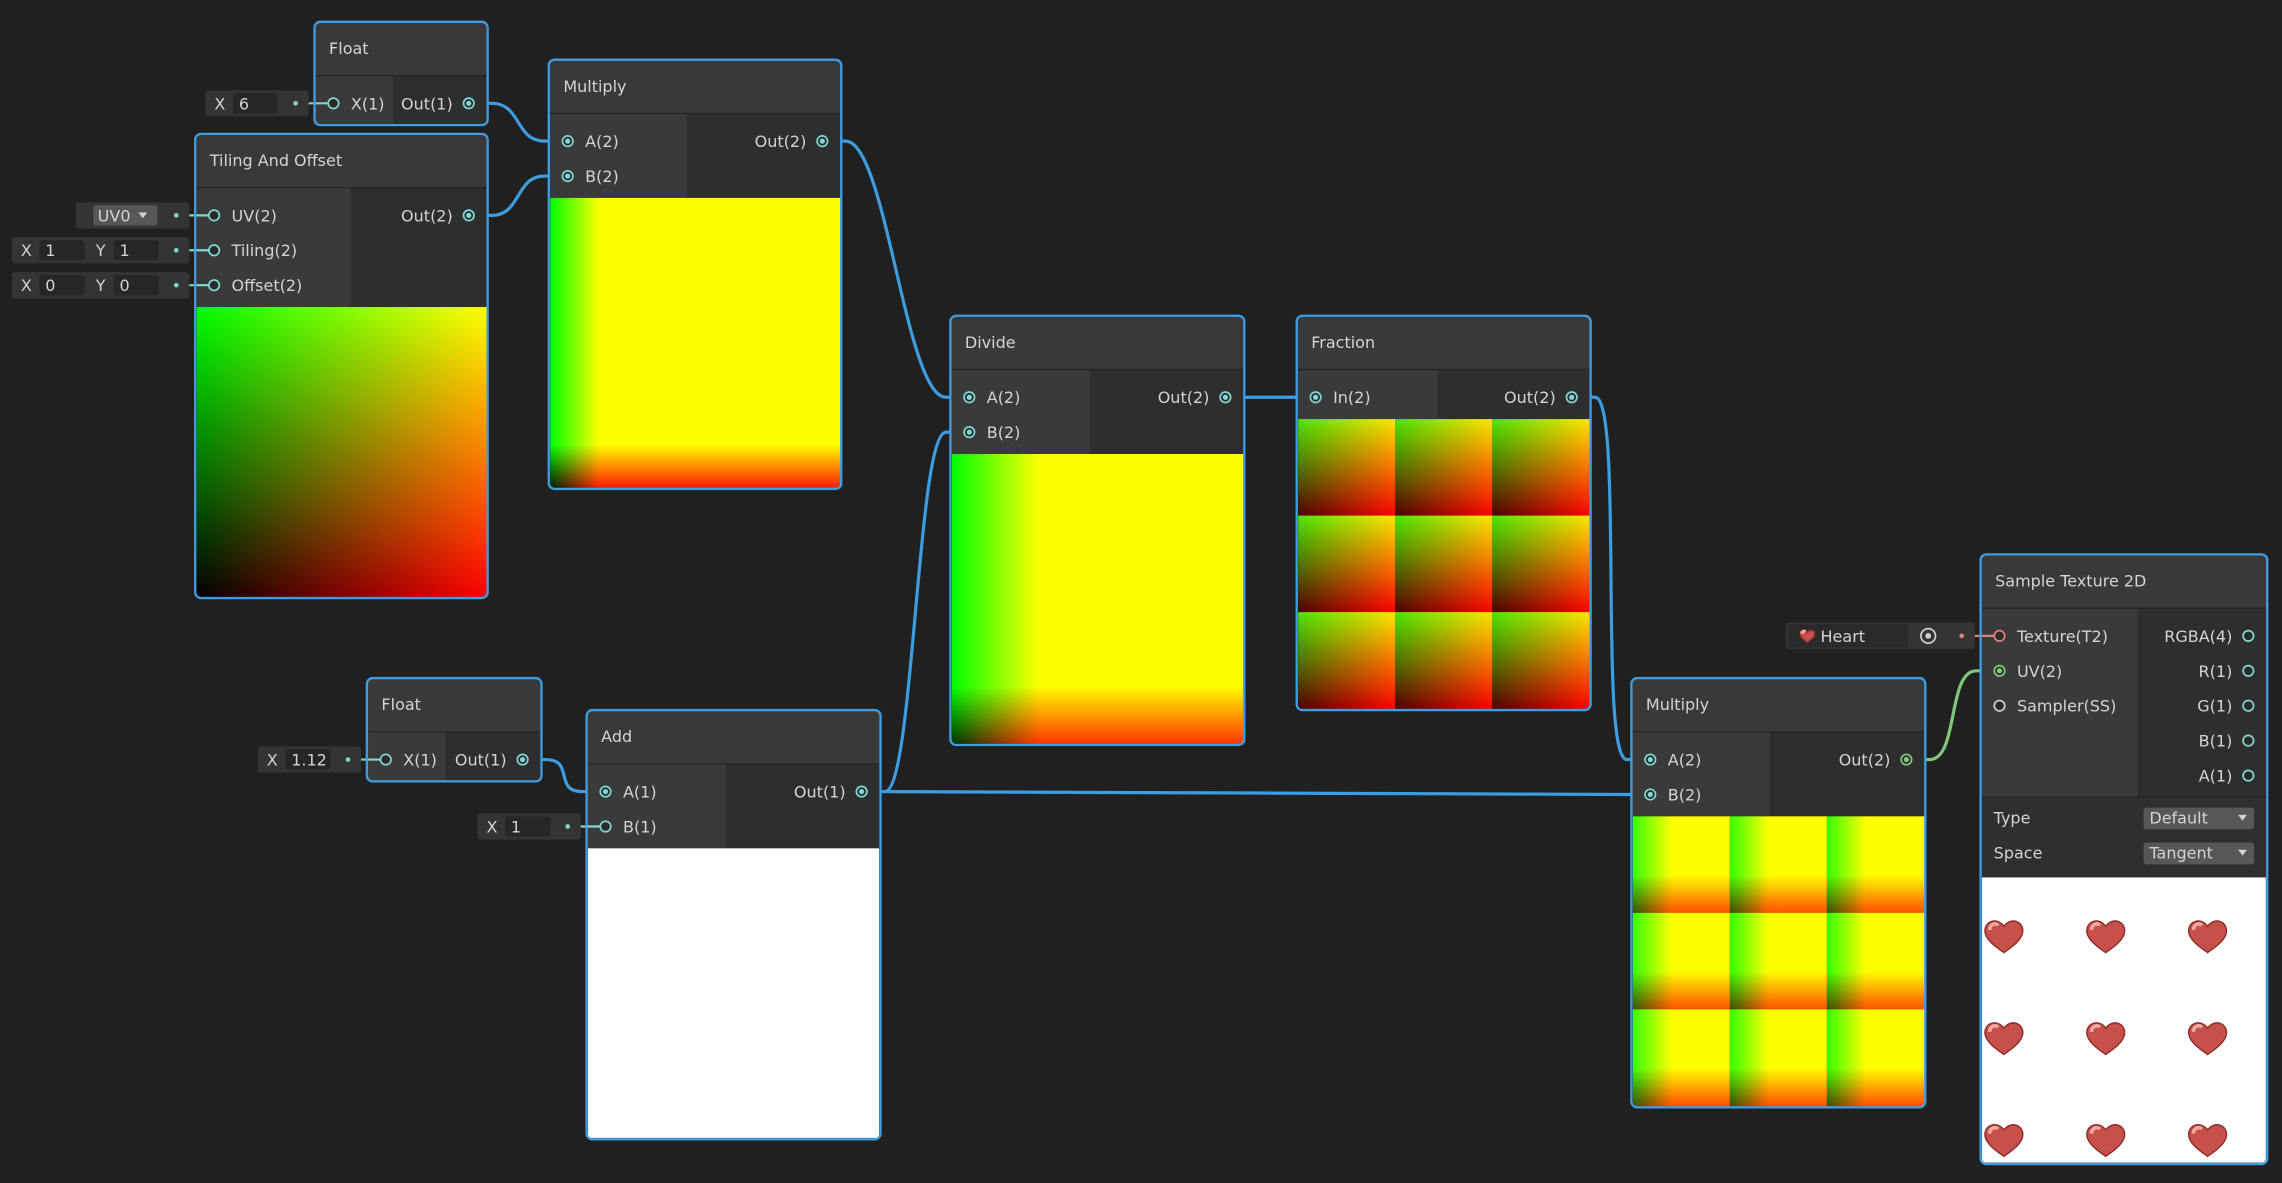  I want to click on node: Multiply A(2) B(2) Out(2), so click(1778, 892).